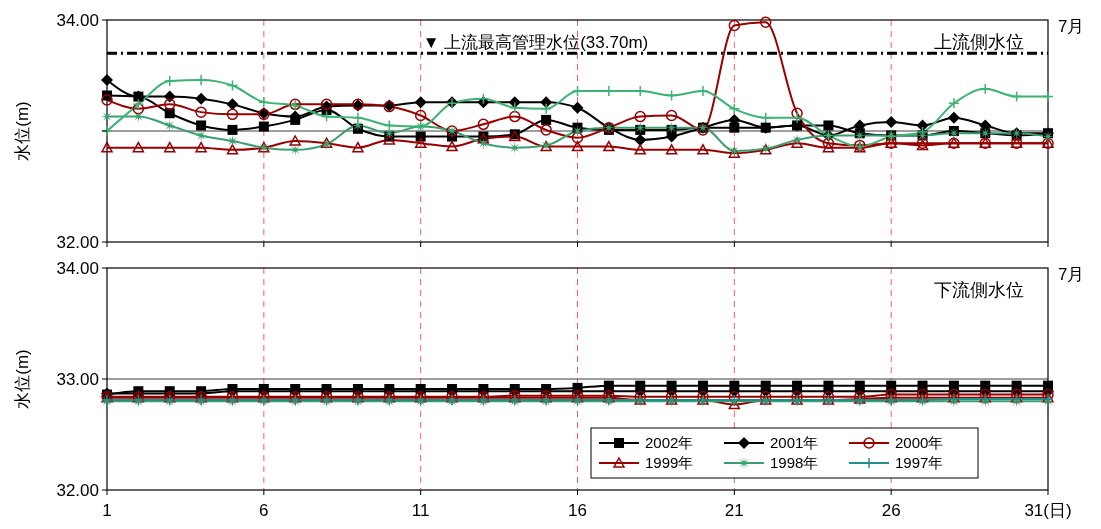  I want to click on x-tick-label: 16, so click(577, 510).